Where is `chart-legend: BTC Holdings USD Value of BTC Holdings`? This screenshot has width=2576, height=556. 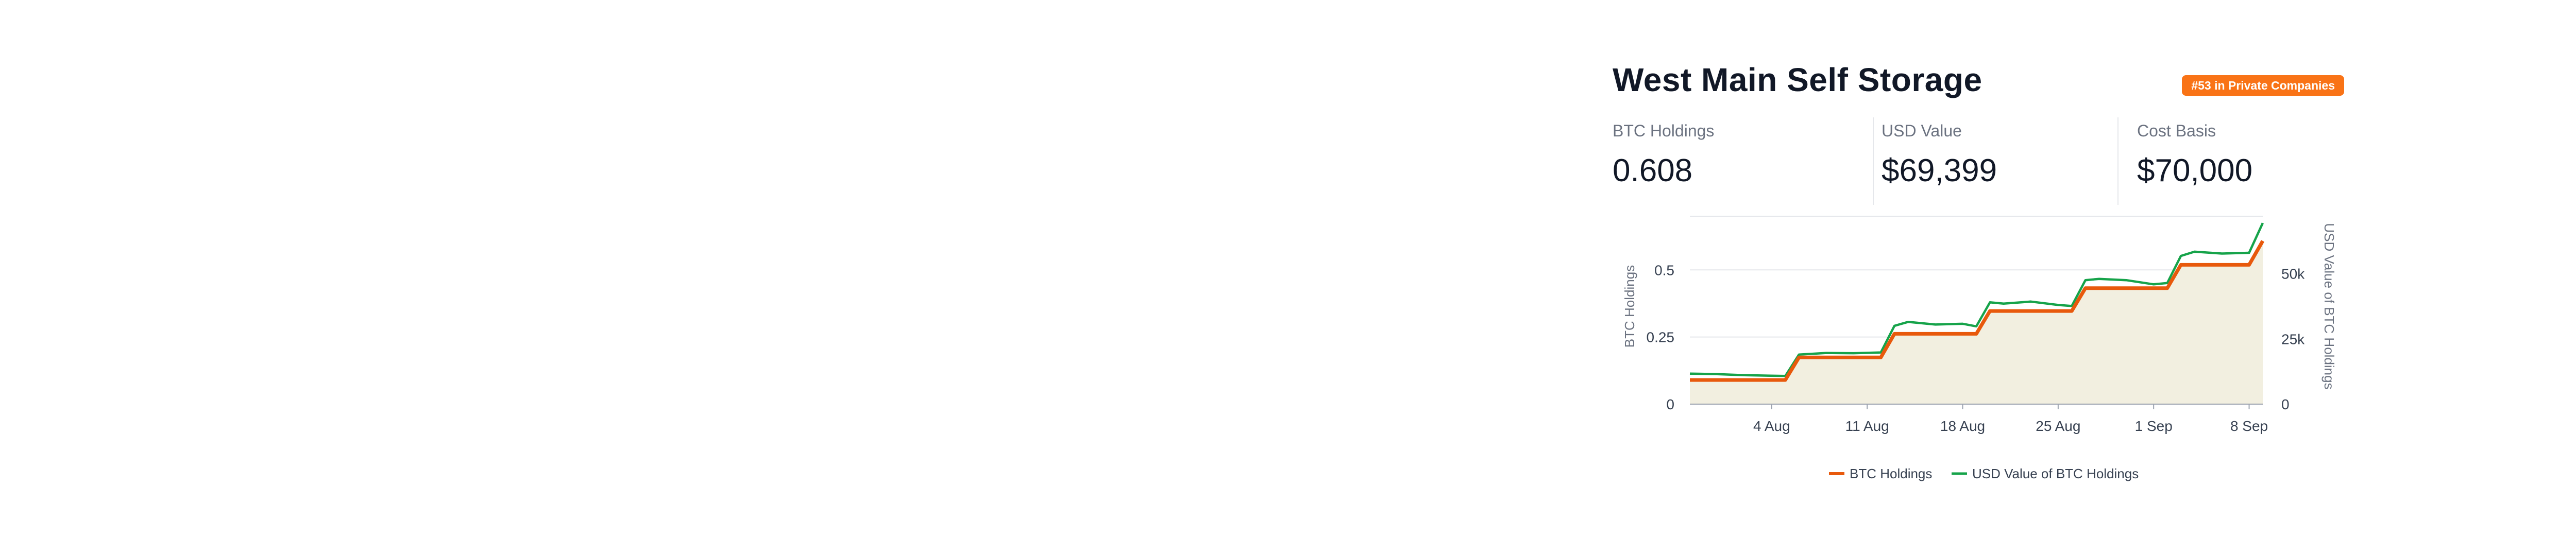 chart-legend: BTC Holdings USD Value of BTC Holdings is located at coordinates (1984, 473).